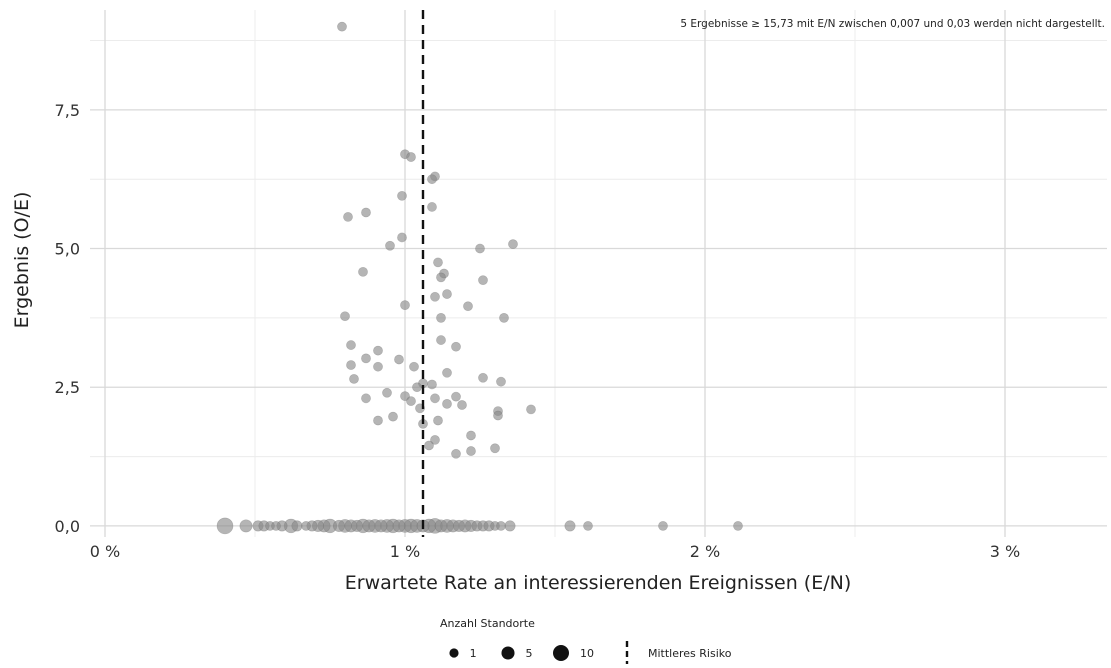  I want to click on x-tick-label: 2 %, so click(705, 551).